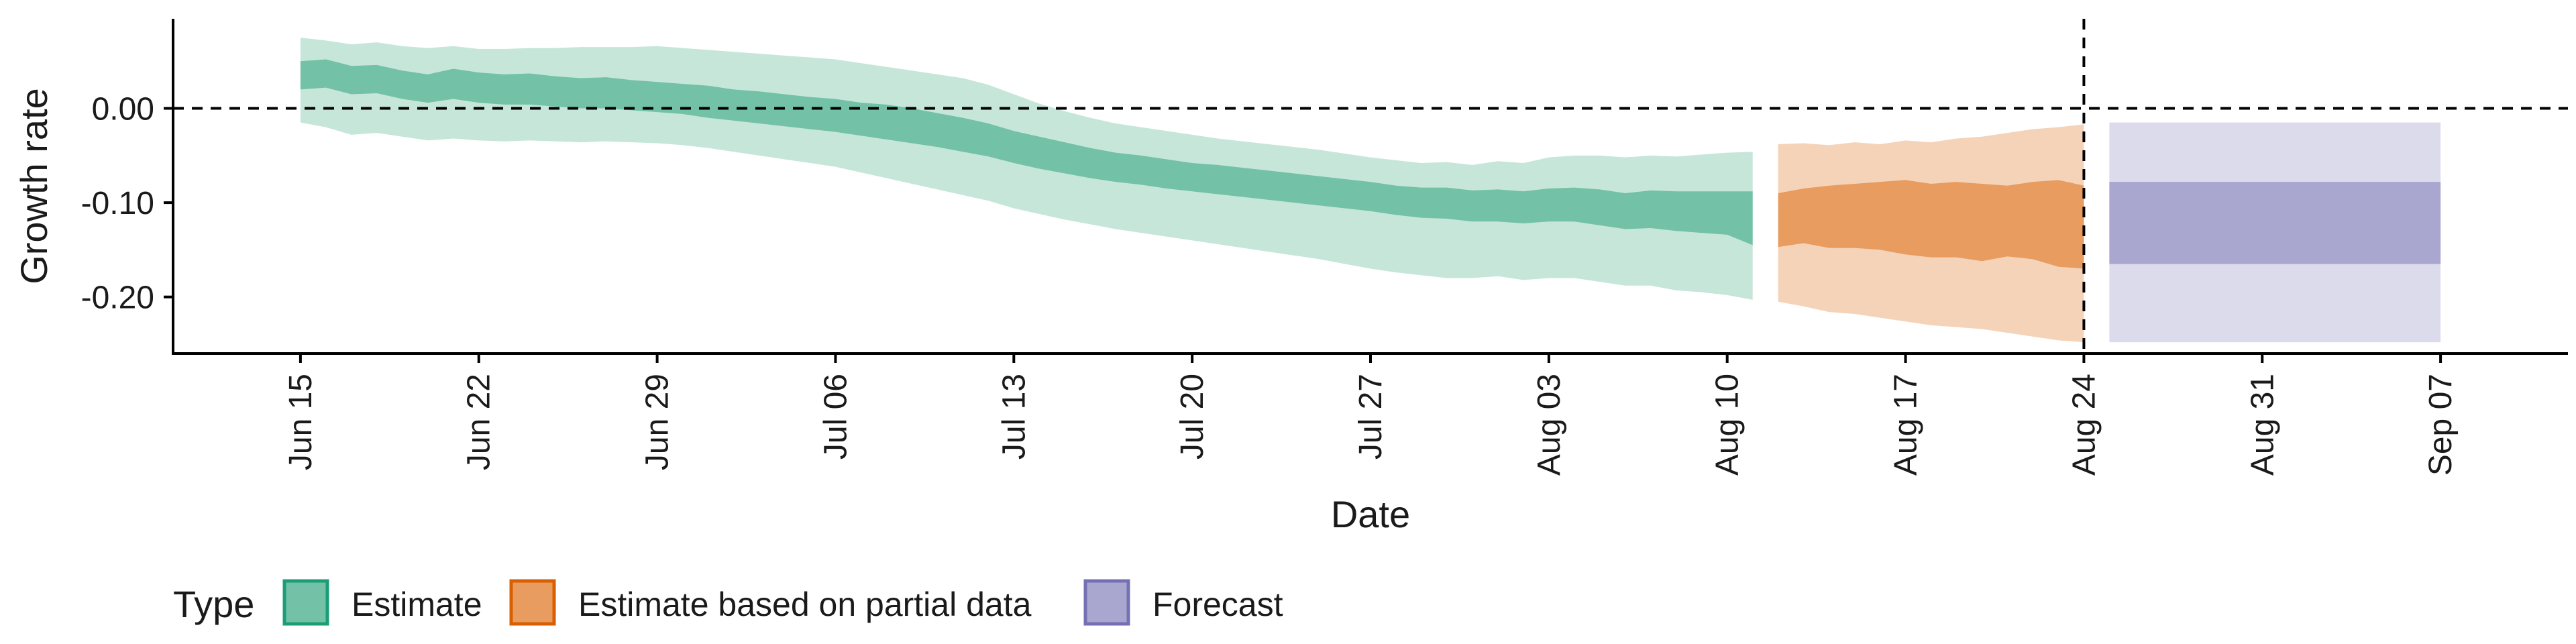 This screenshot has height=644, width=2576. What do you see at coordinates (1217, 604) in the screenshot?
I see `legend-label-forecast: Forecast` at bounding box center [1217, 604].